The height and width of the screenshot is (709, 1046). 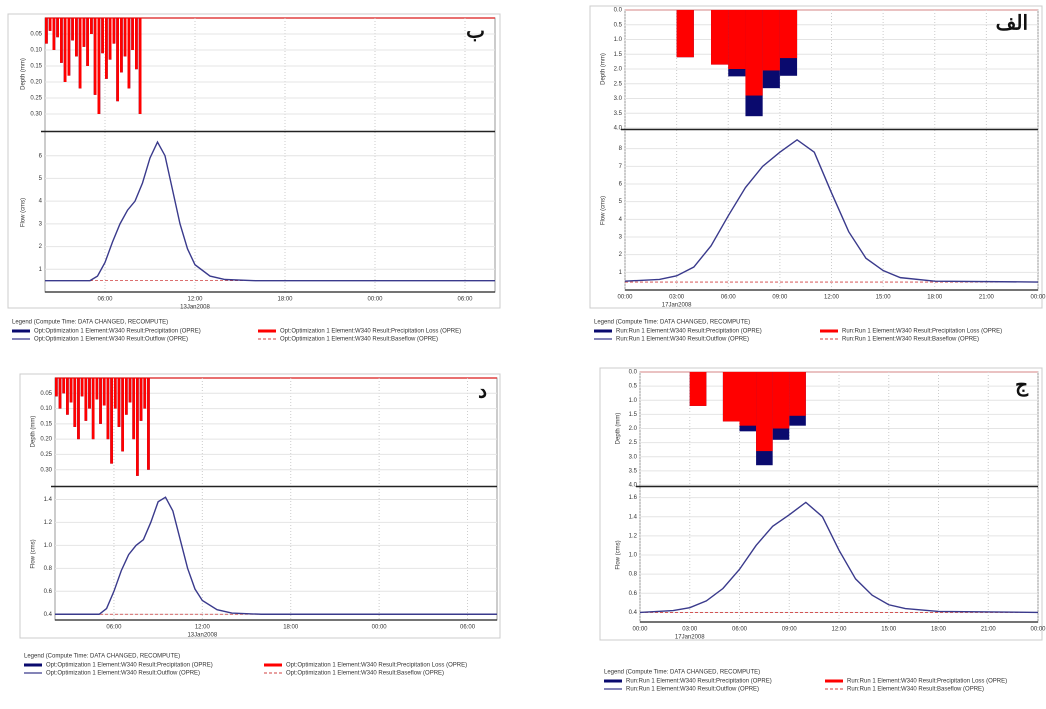 What do you see at coordinates (41, 156) in the screenshot?
I see `y-tick-label: 6` at bounding box center [41, 156].